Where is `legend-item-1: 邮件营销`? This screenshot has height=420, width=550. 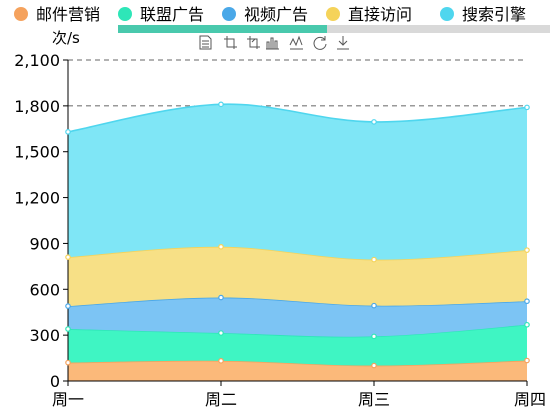 legend-item-1: 邮件营销 is located at coordinates (57, 14).